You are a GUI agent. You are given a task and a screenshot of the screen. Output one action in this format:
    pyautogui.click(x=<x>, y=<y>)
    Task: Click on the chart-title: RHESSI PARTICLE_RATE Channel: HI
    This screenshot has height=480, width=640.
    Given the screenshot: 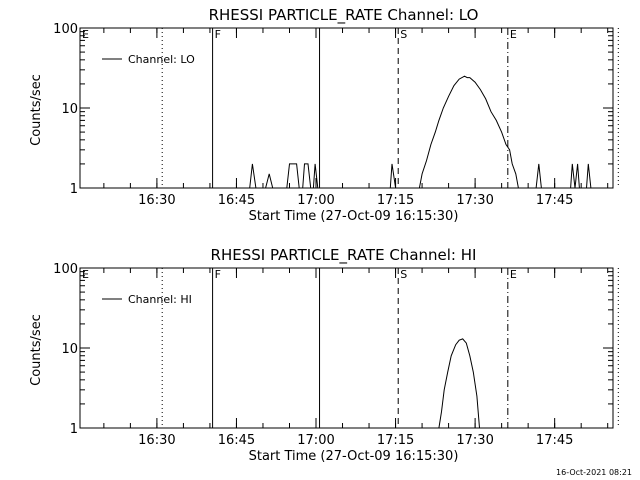 What is the action you would take?
    pyautogui.click(x=344, y=255)
    